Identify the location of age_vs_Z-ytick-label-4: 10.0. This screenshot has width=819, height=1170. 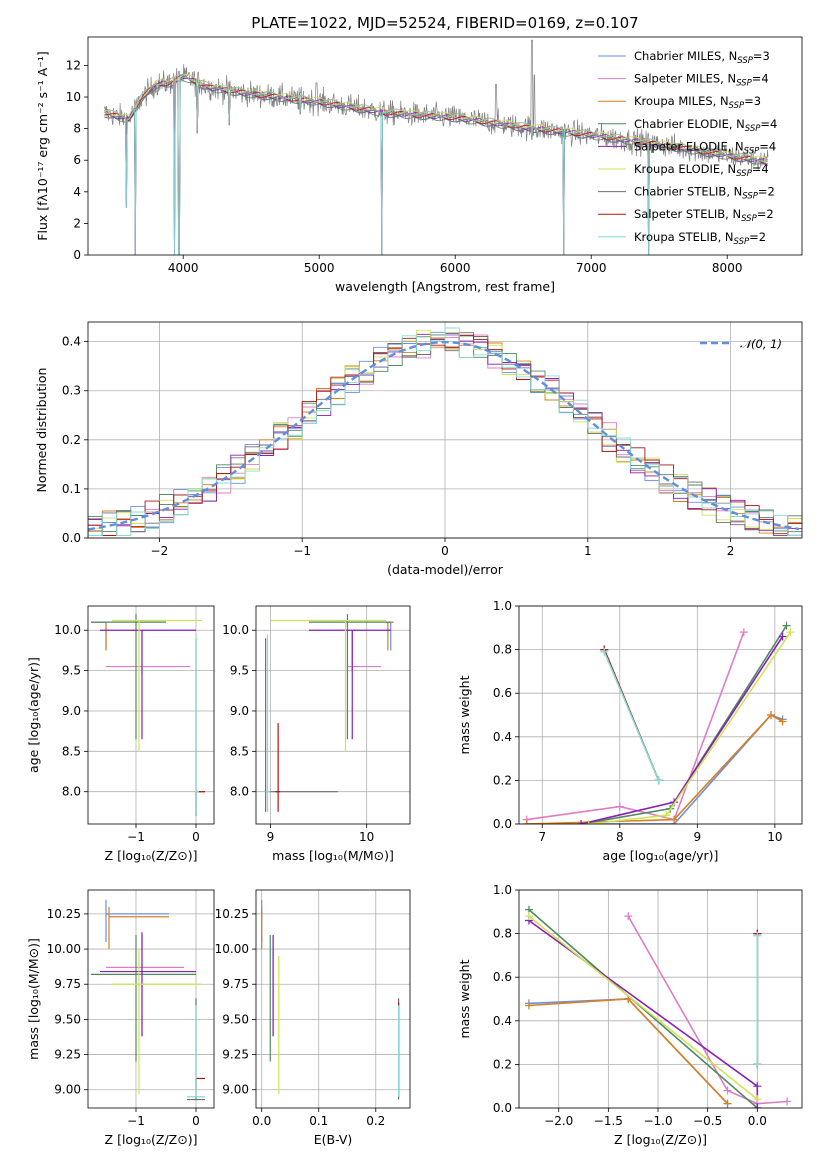
(67, 630).